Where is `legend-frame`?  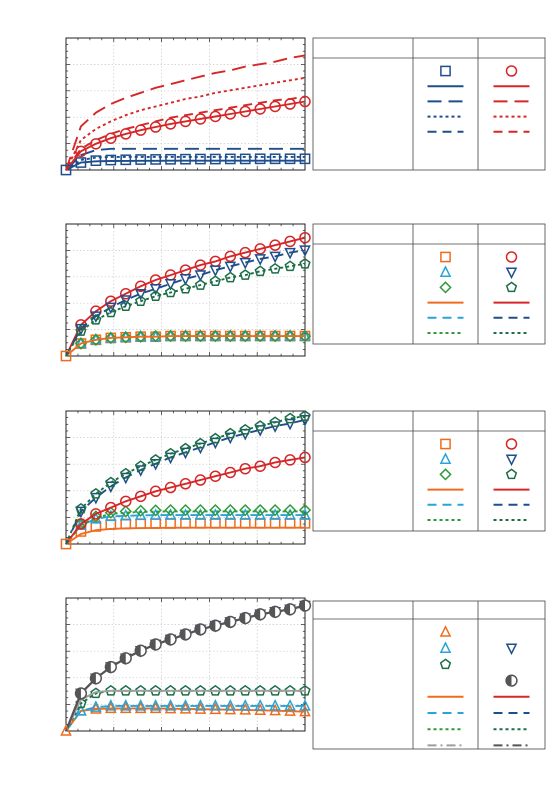
legend-frame is located at coordinates (429, 104).